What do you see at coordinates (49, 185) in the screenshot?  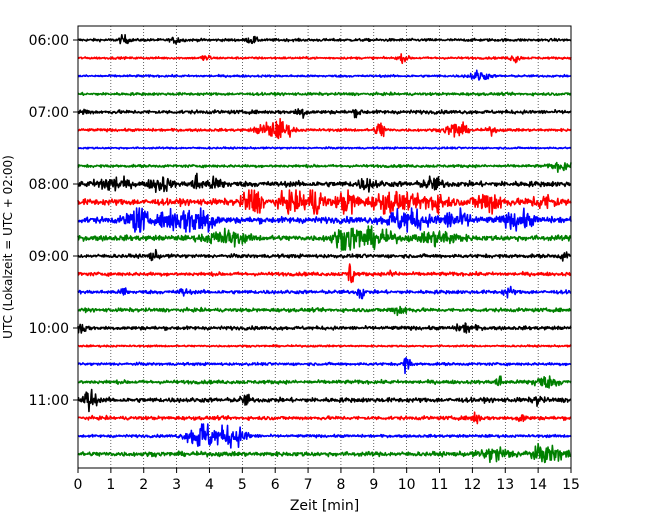 I see `y-tick-label-0800: 08:00` at bounding box center [49, 185].